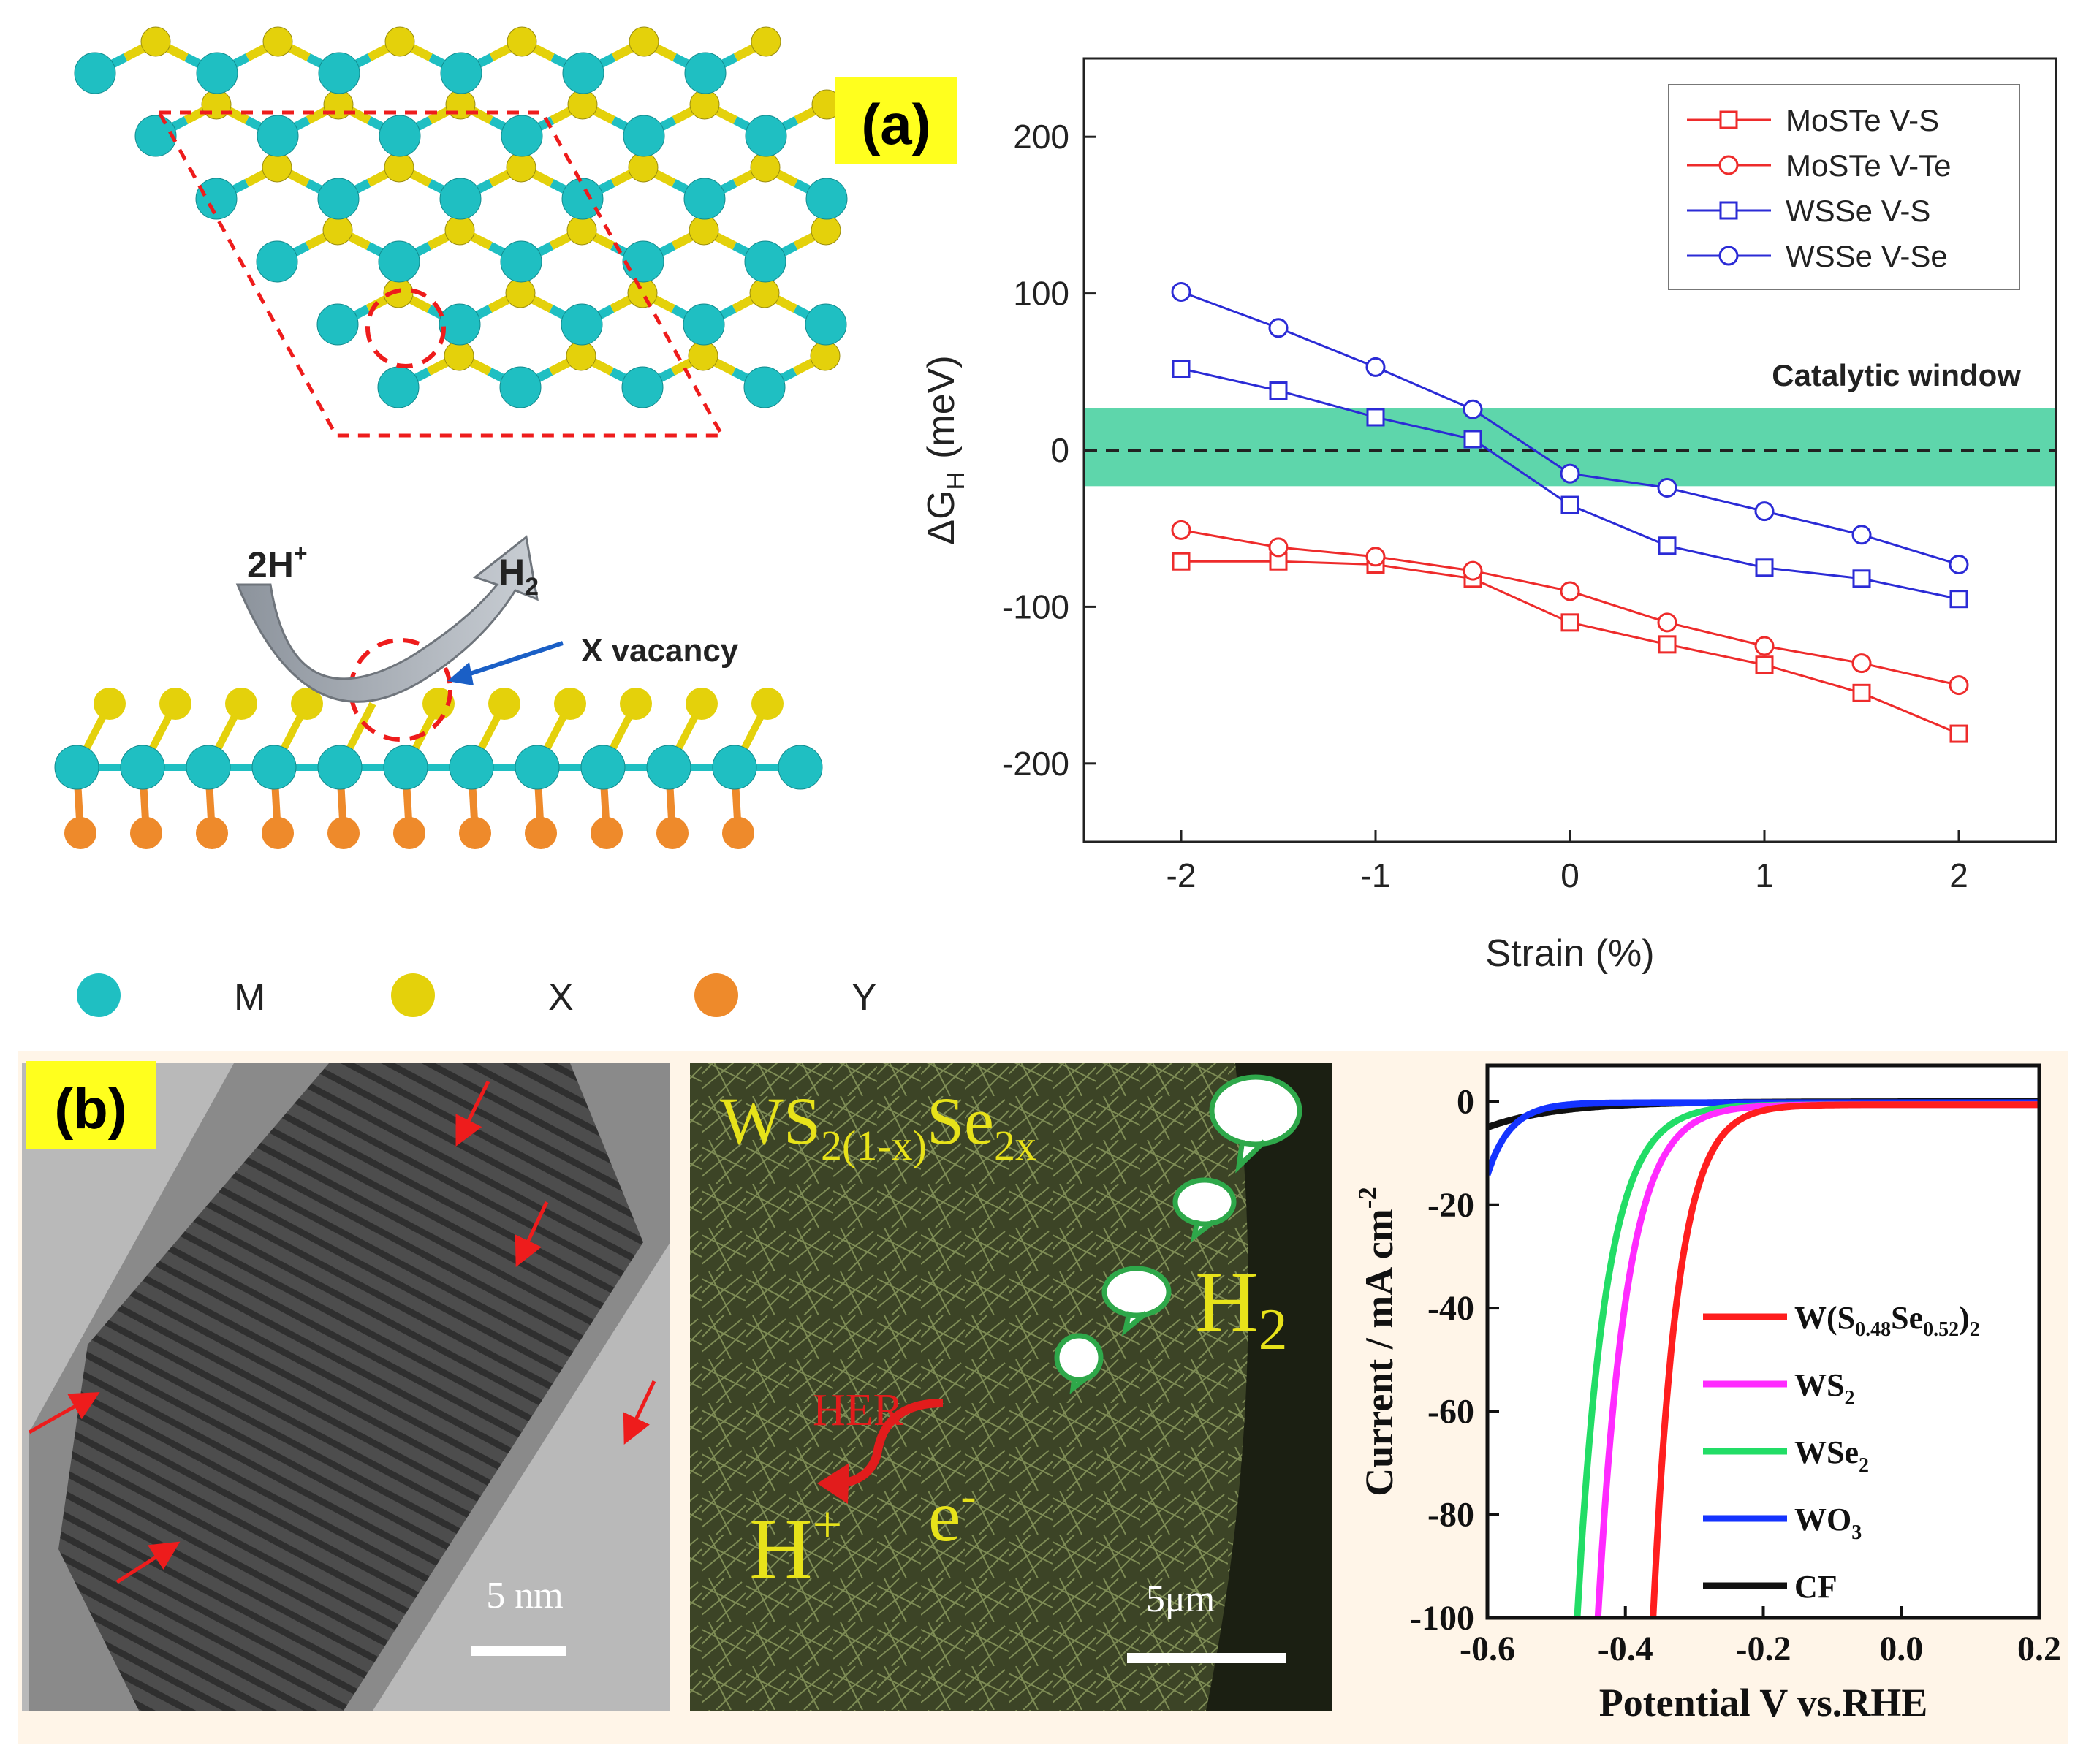 This screenshot has width=2086, height=1764. I want to click on legend-atom-y, so click(716, 995).